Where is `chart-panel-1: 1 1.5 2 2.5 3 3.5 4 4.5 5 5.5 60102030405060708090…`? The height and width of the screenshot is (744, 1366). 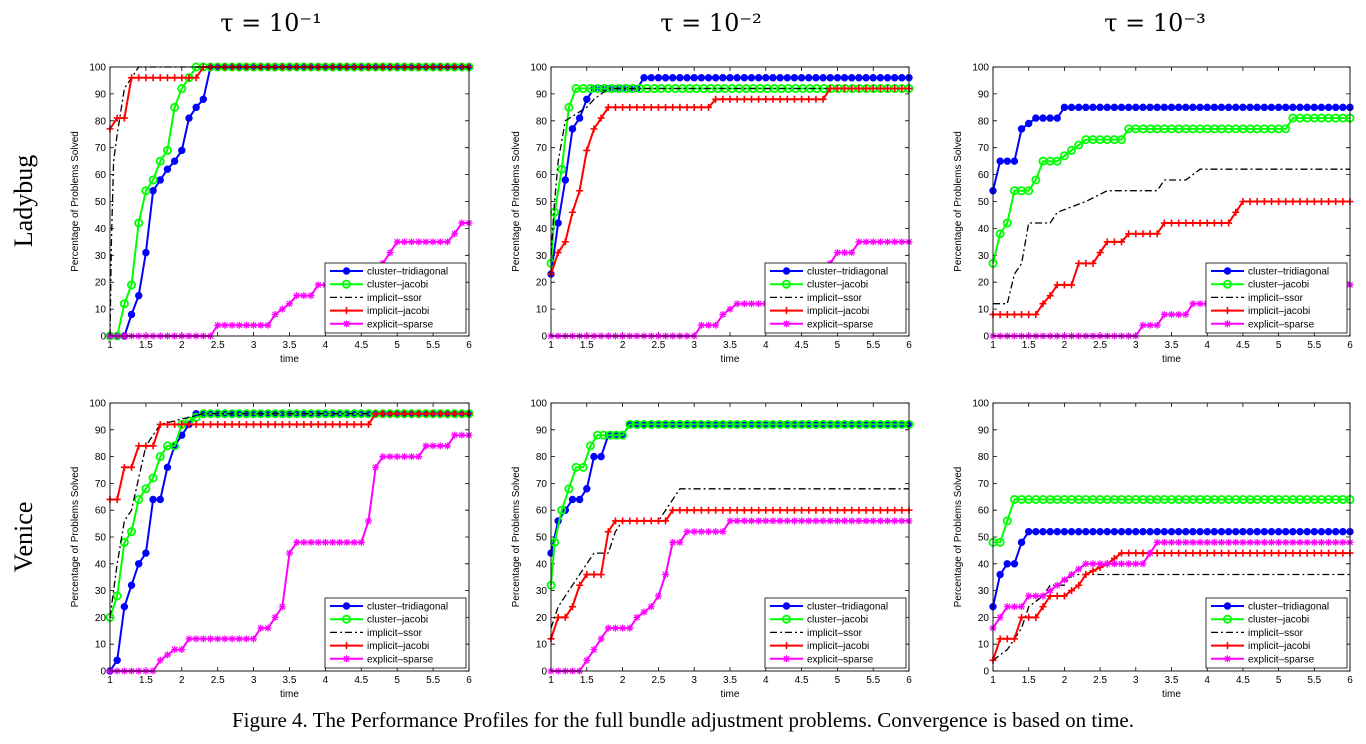
chart-panel-1: 1 1.5 2 2.5 3 3.5 4 4.5 5 5.5 60102030405060708090… is located at coordinates (272, 214).